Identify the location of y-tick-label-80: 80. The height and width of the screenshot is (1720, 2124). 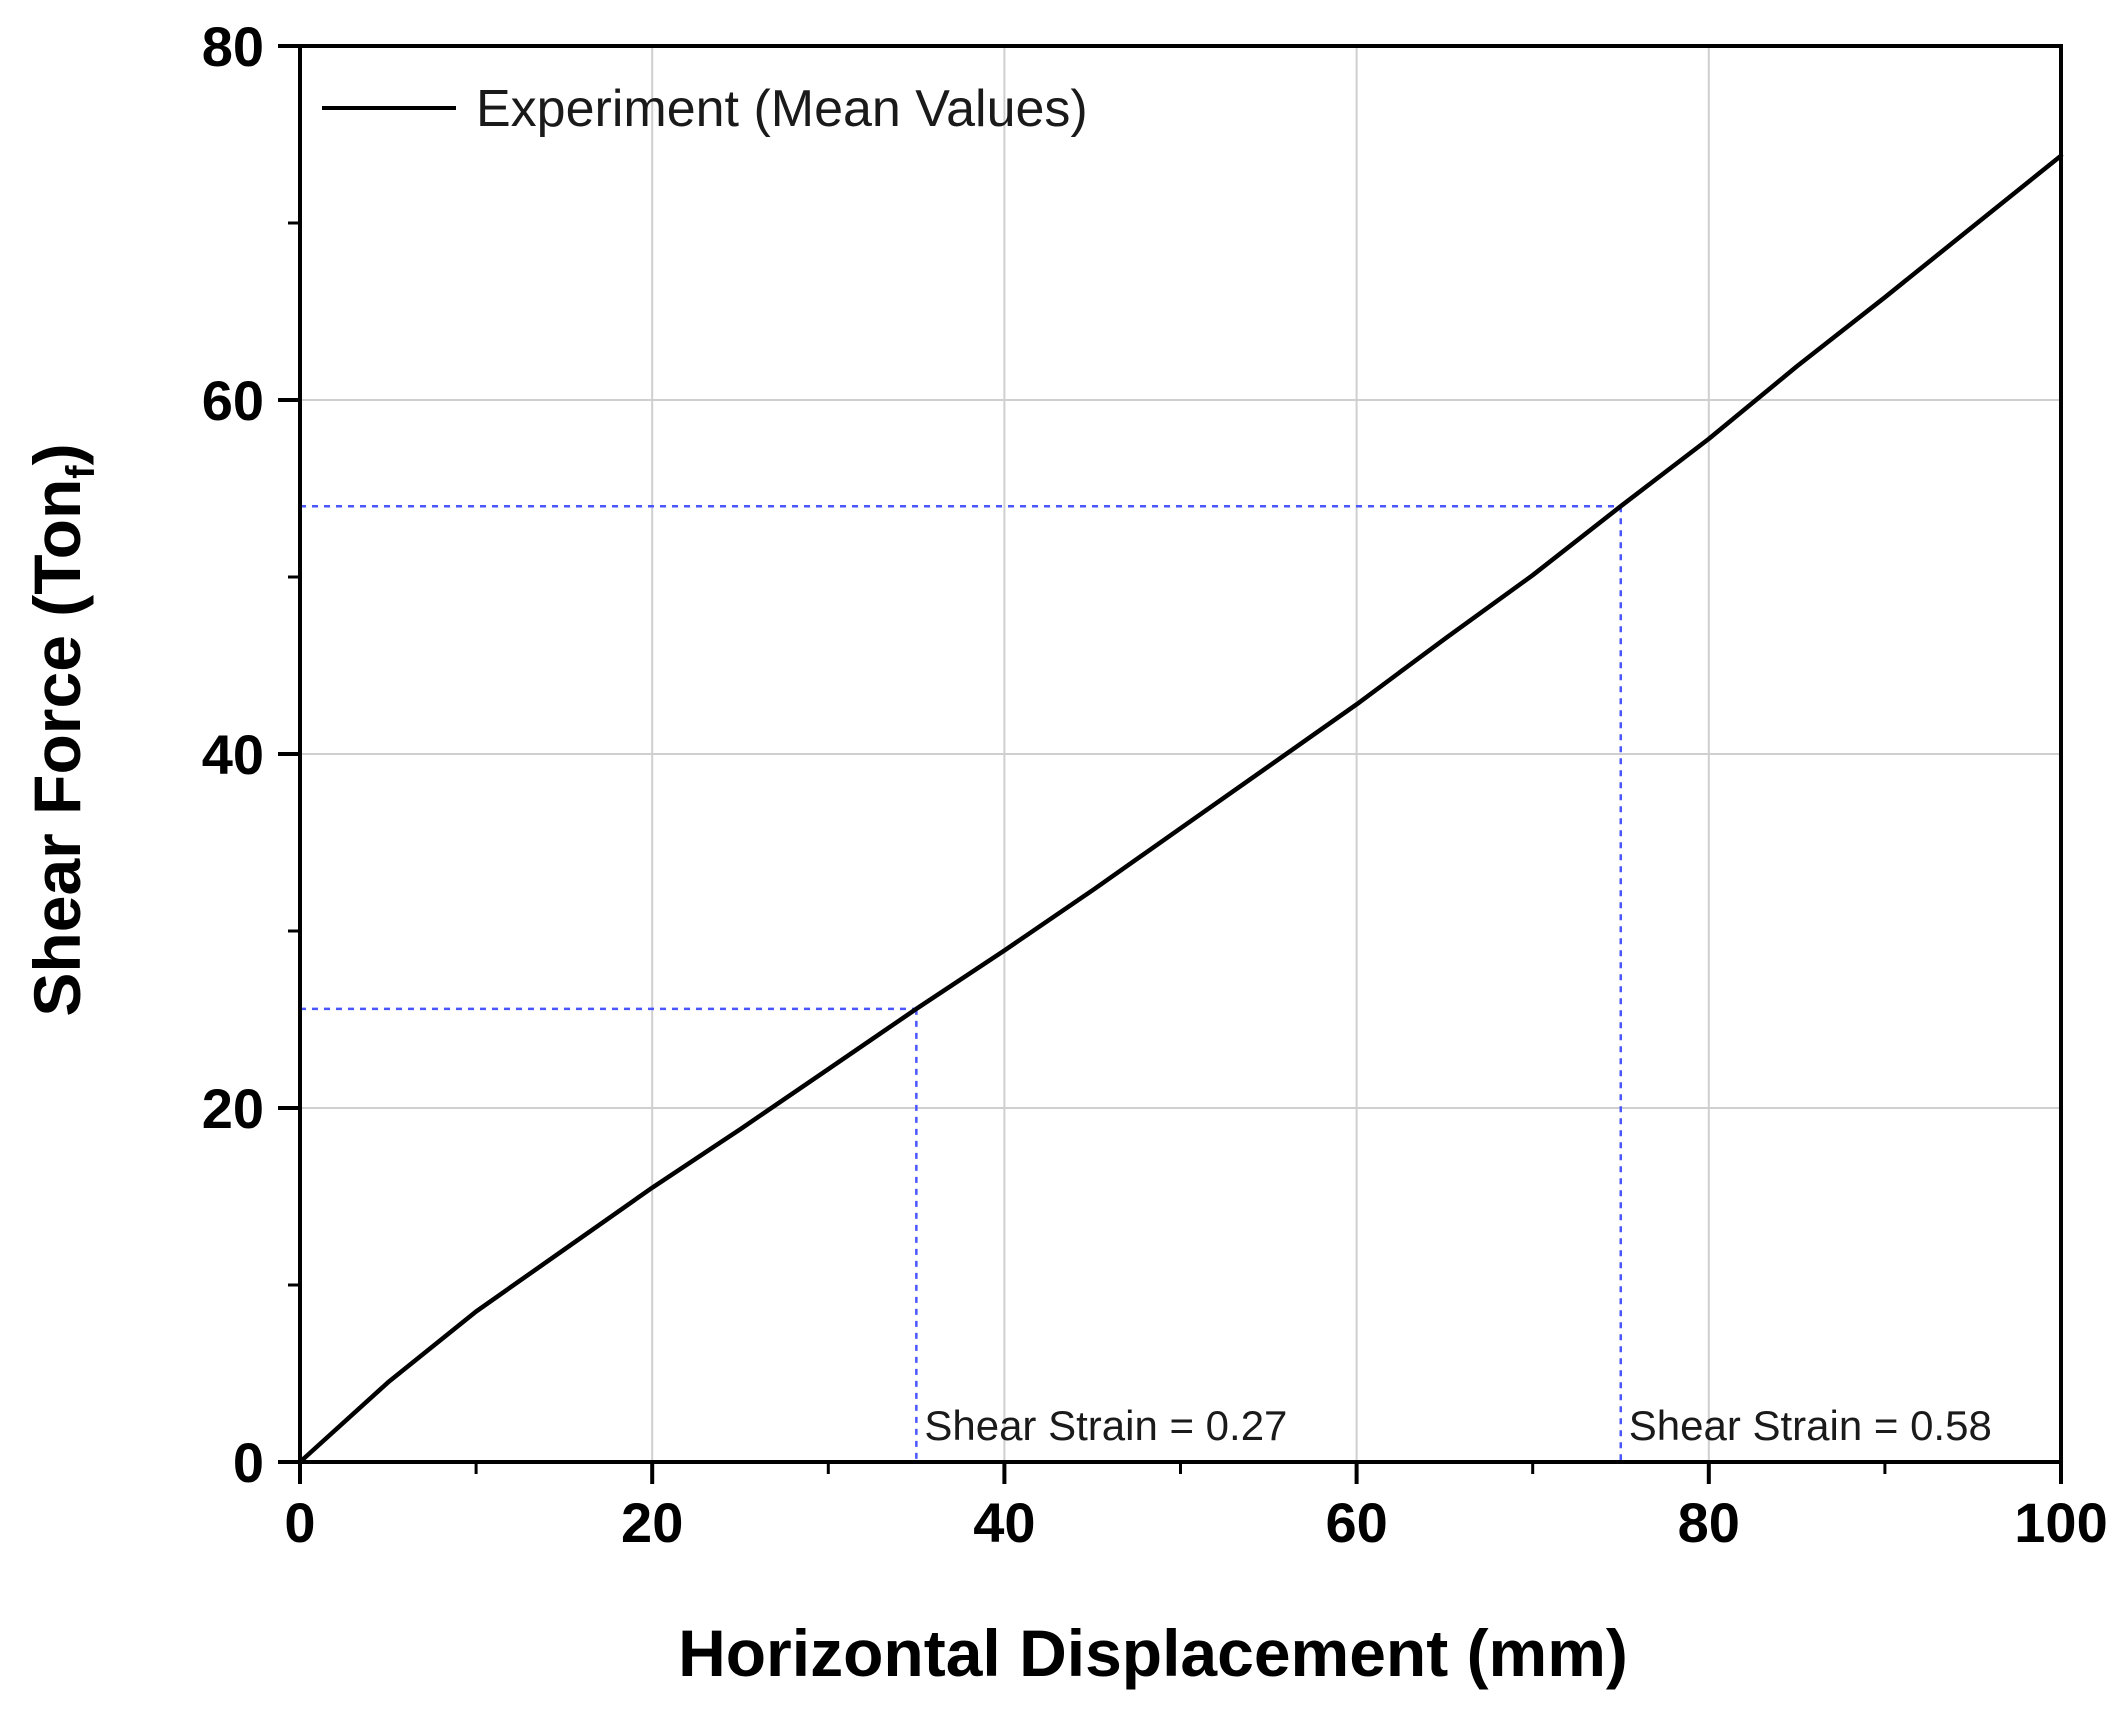
(233, 46).